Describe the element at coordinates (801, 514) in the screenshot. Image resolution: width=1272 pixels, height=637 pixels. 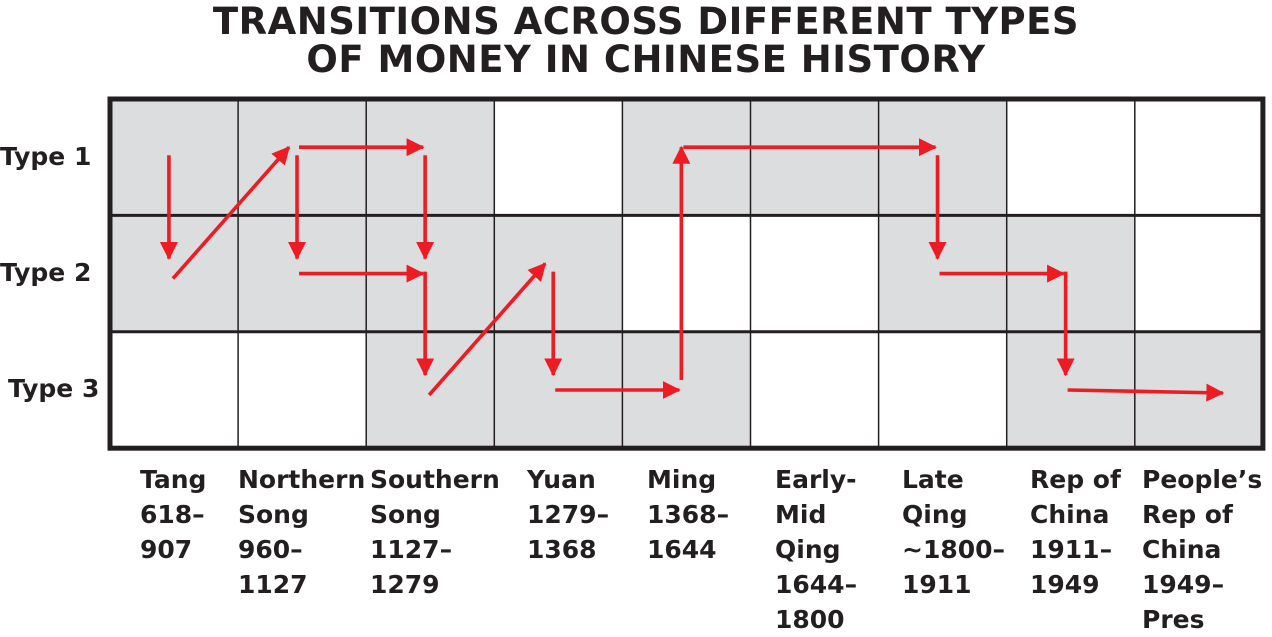
I see `period-label-line: Mid` at that location.